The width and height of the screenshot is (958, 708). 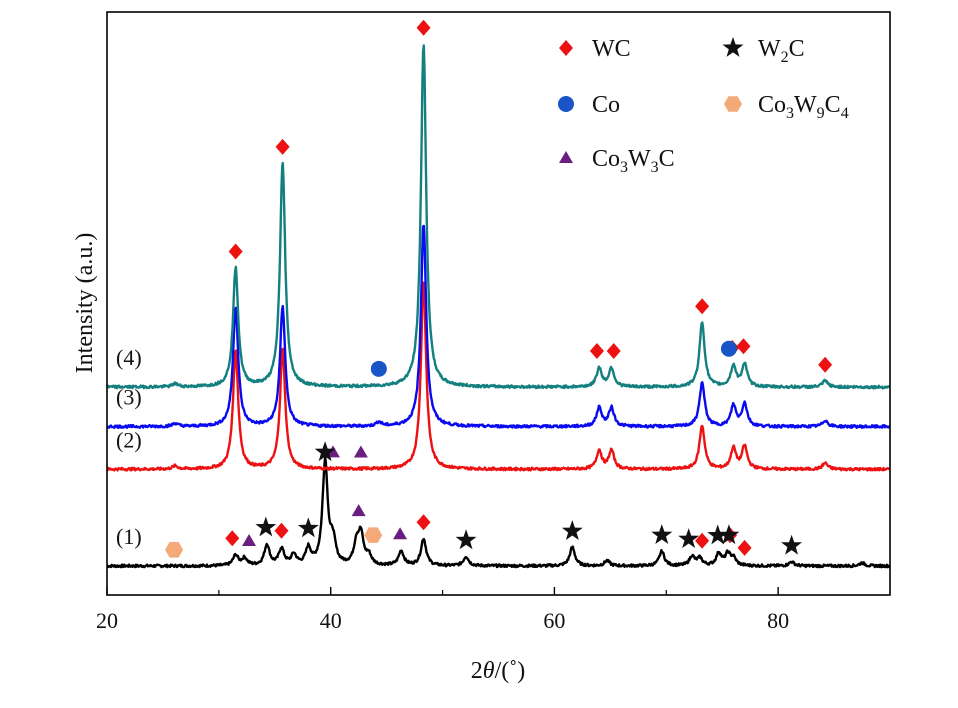 I want to click on series-label-1: (1), so click(x=129, y=536).